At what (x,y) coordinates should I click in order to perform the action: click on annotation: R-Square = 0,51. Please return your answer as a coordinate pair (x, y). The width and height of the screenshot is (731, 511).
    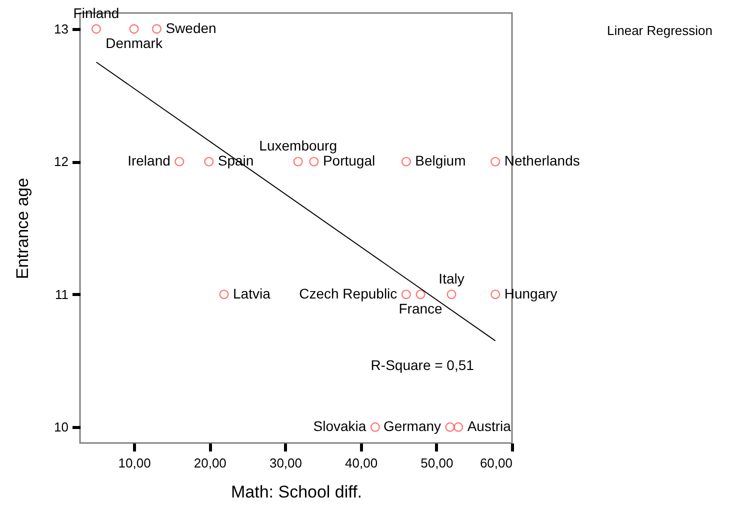
    Looking at the image, I should click on (422, 364).